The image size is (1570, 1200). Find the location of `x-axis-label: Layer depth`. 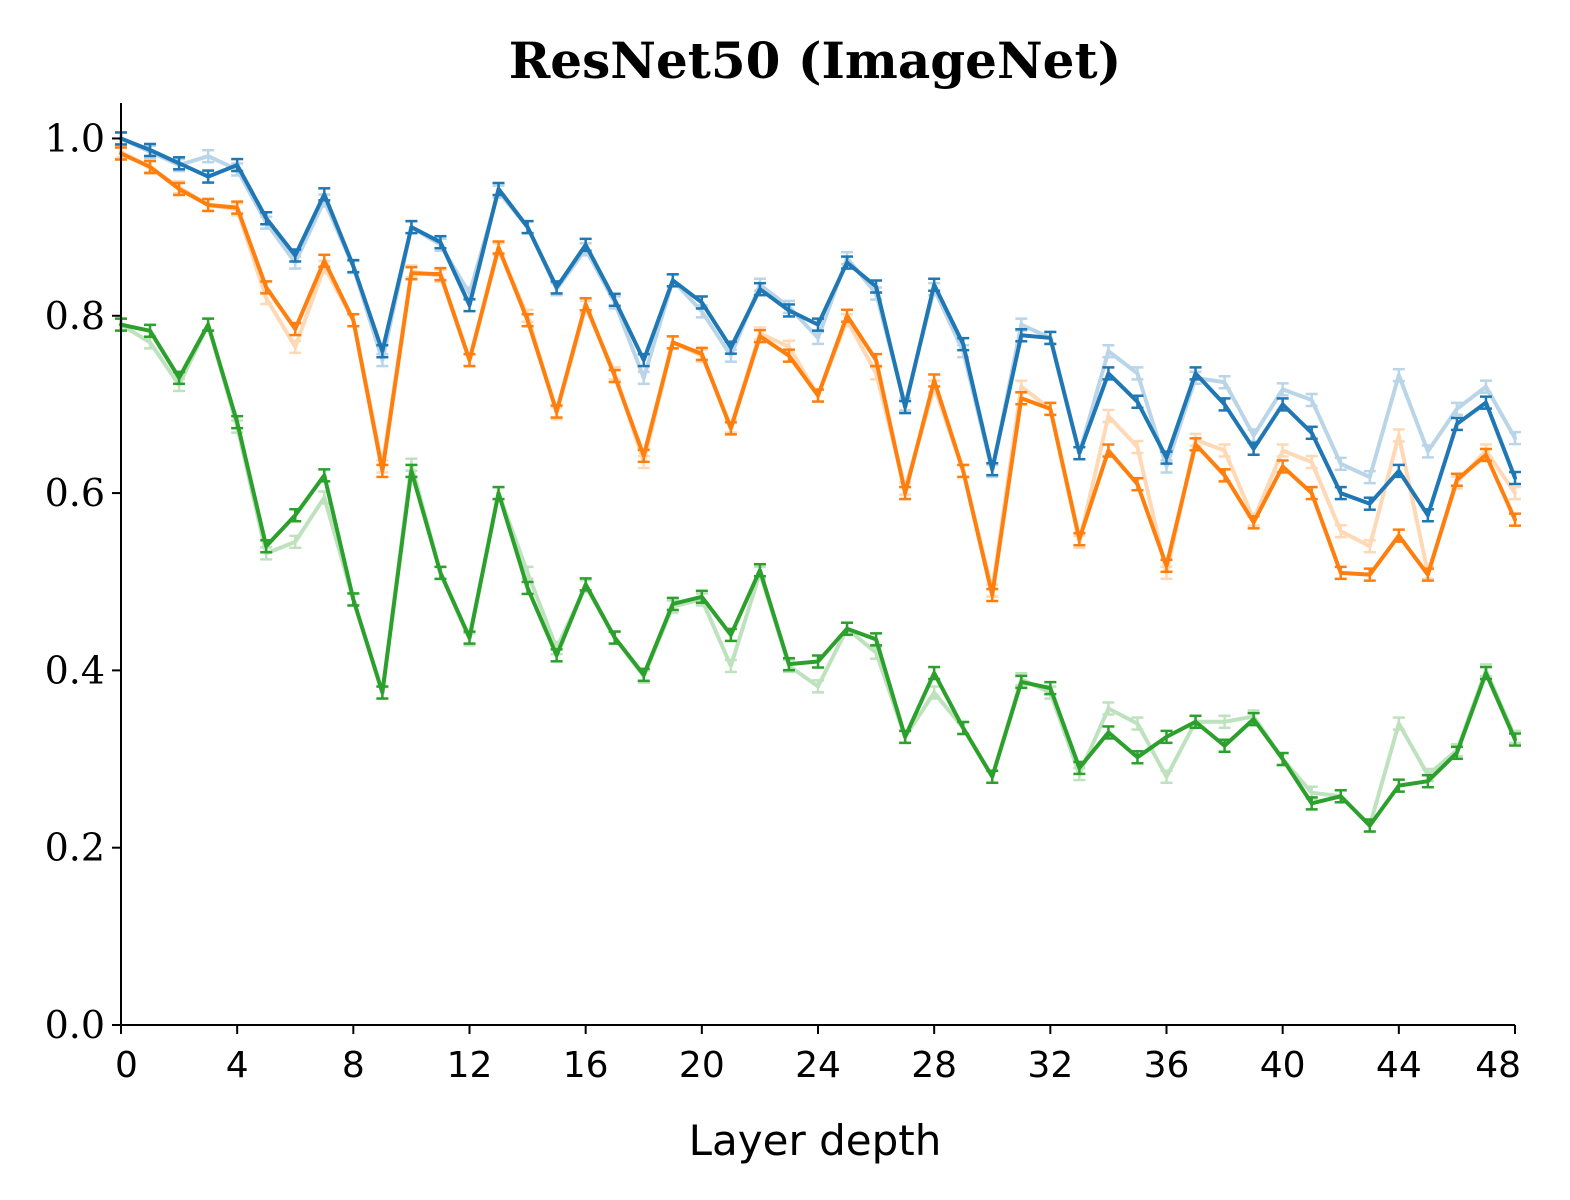

x-axis-label: Layer depth is located at coordinates (815, 1140).